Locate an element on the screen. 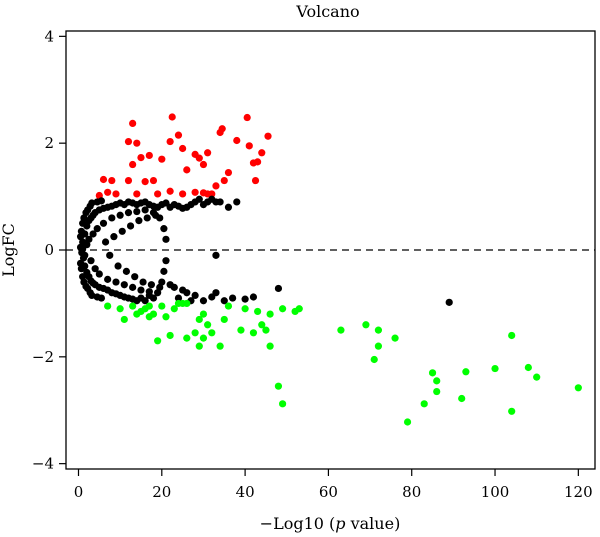 Image resolution: width=600 pixels, height=537 pixels. x-tick-label: 20 is located at coordinates (161, 492).